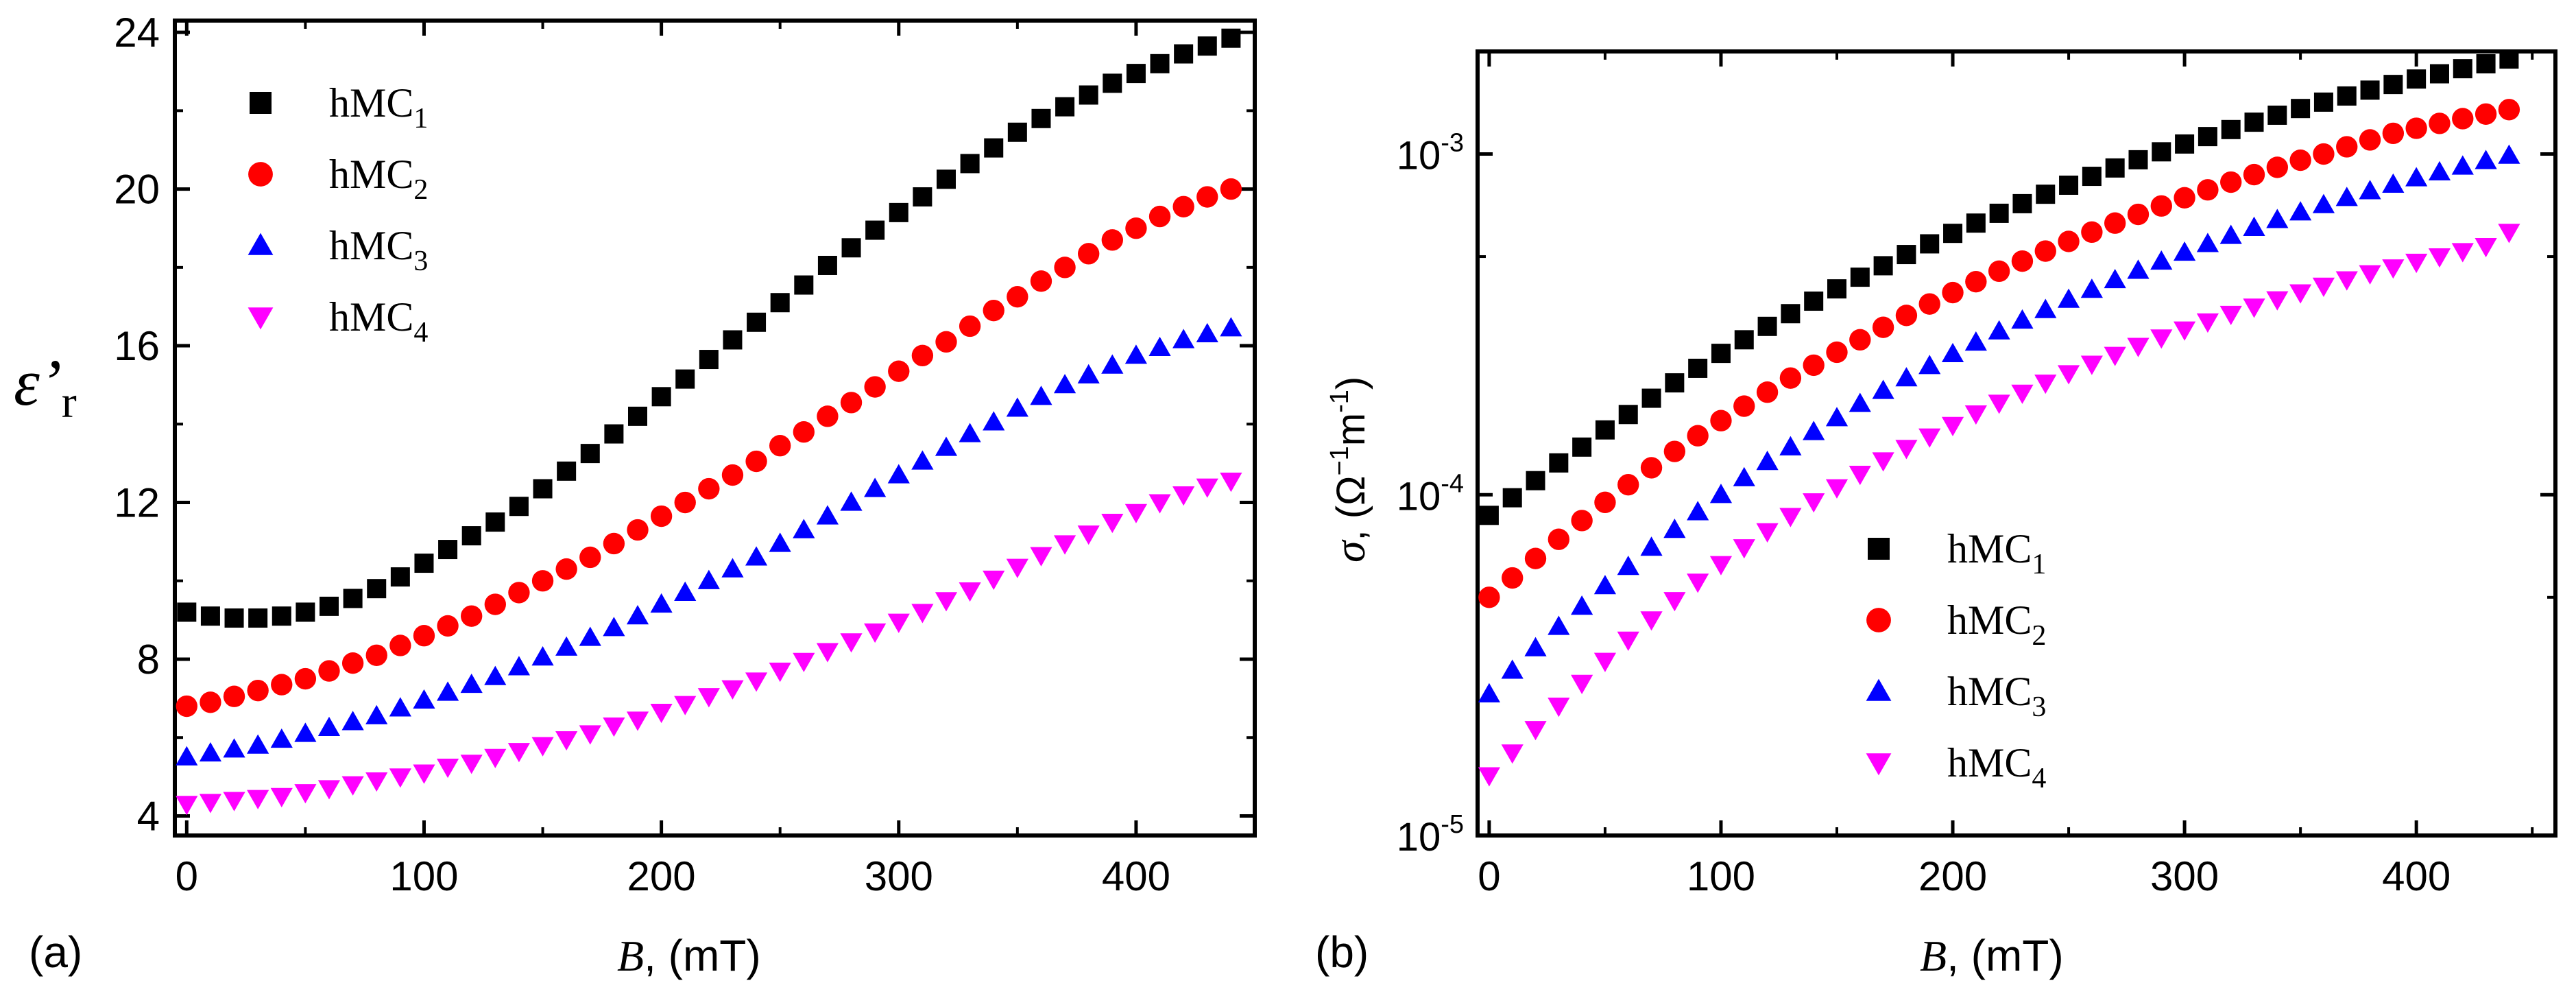  Describe the element at coordinates (1339, 401) in the screenshot. I see `panel-b-y-axis-exp2: -1` at that location.